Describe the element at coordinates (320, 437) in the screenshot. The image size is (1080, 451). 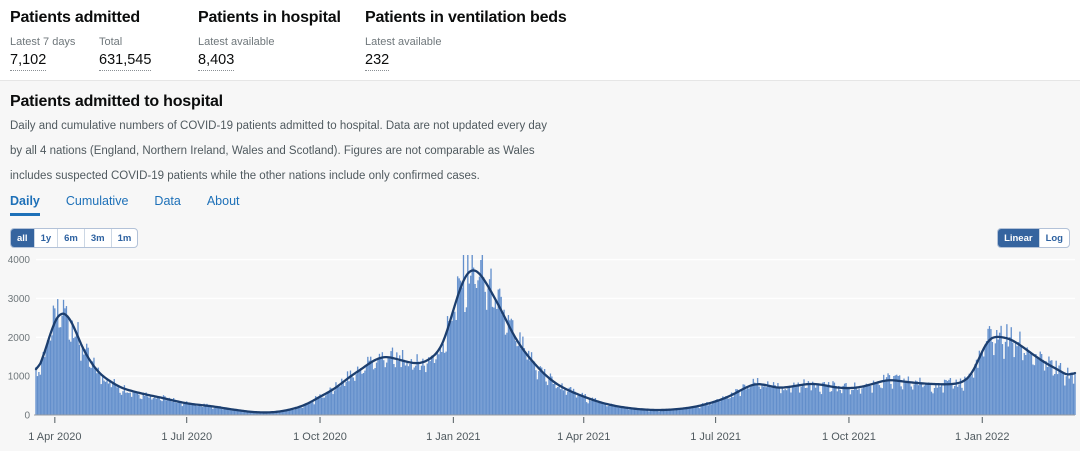
I see `x-axis-label: 1 Oct 2020` at that location.